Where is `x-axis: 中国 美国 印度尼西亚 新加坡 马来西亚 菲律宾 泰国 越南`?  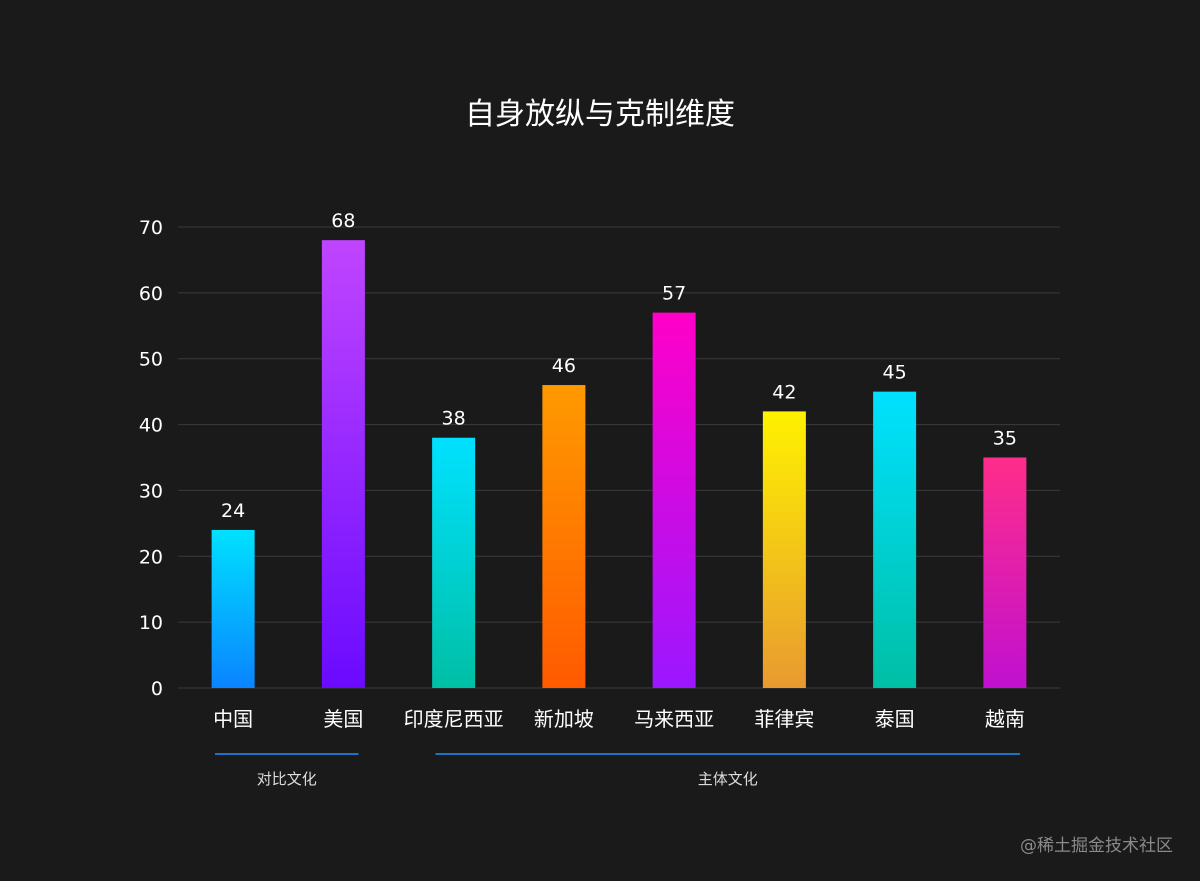 x-axis: 中国 美国 印度尼西亚 新加坡 马来西亚 菲律宾 泰国 越南 is located at coordinates (619, 719).